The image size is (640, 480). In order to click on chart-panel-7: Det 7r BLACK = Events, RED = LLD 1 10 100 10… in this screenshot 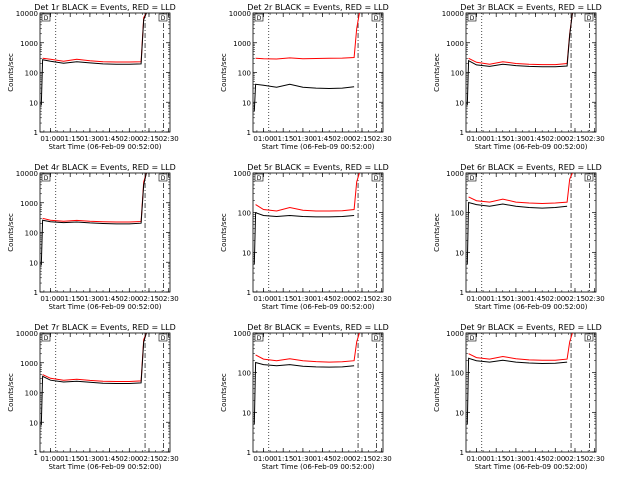, I will do `click(93, 397)`.